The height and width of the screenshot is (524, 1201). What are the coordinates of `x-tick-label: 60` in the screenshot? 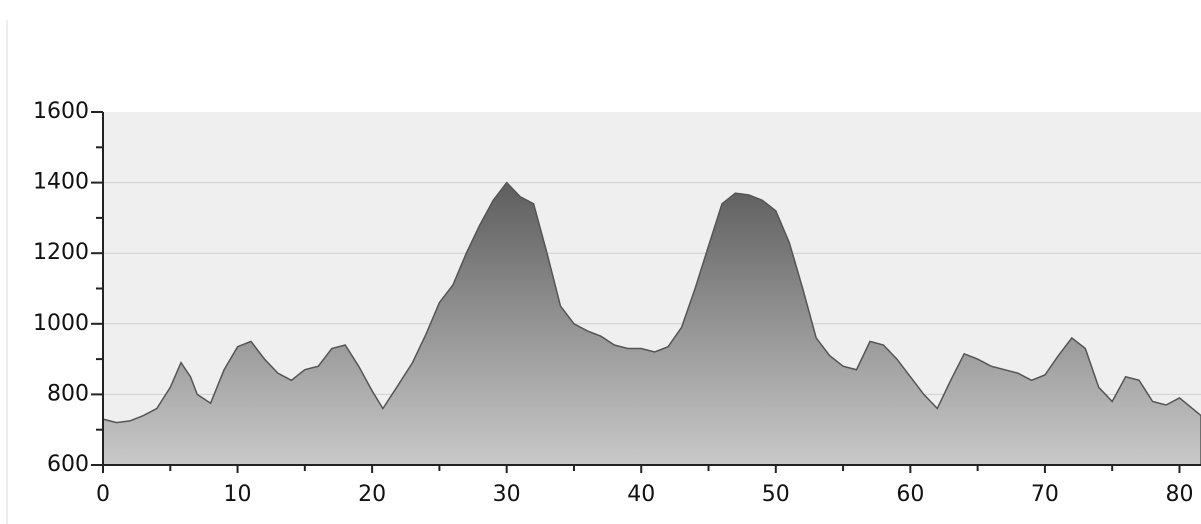 It's located at (910, 494).